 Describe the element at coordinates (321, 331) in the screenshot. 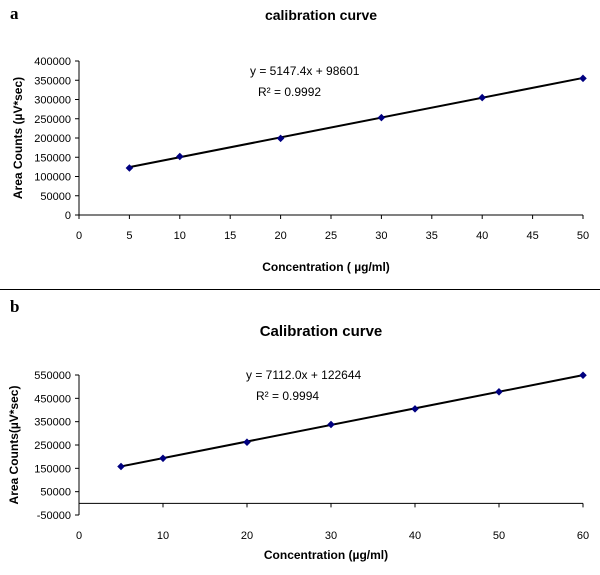

I see `chart-title-b: Calibration curve` at that location.